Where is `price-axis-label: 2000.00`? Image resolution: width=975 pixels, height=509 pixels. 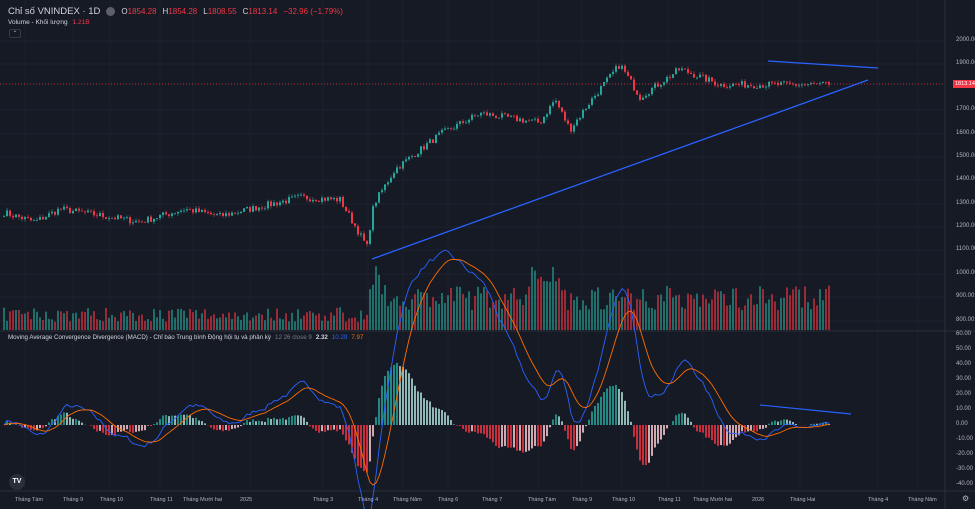
price-axis-label: 2000.00 is located at coordinates (965, 40).